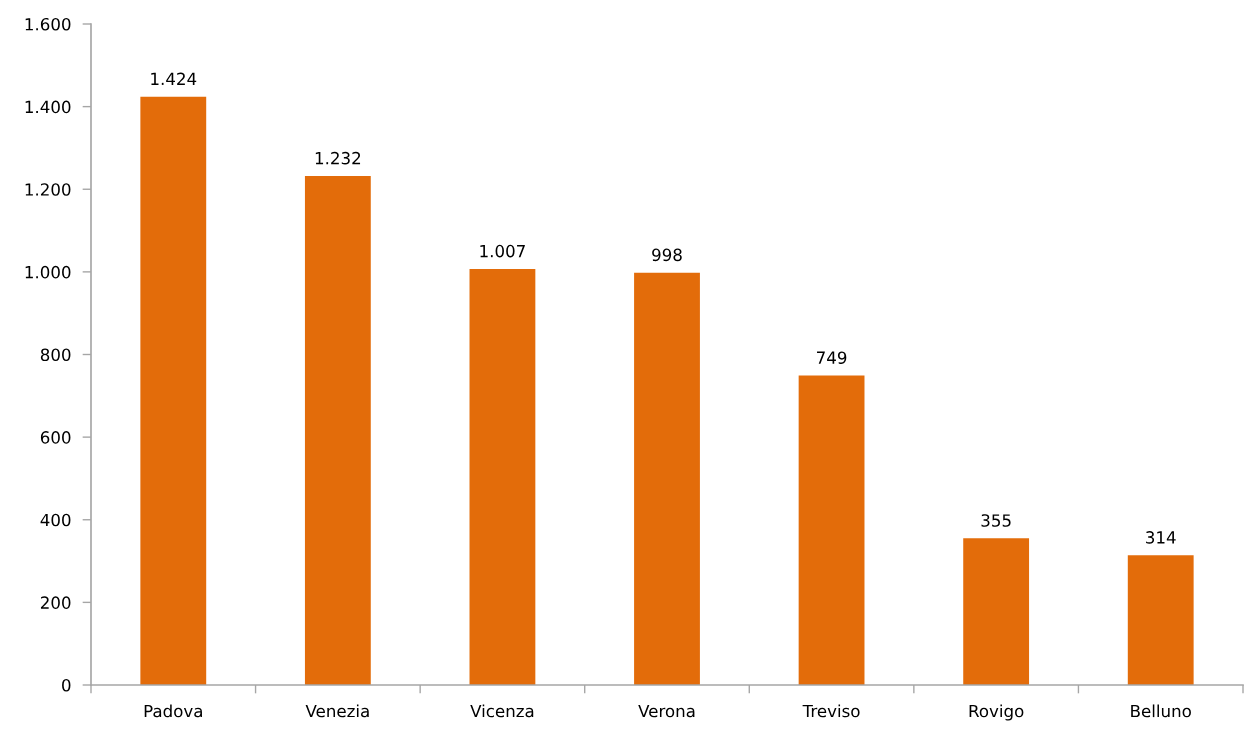  What do you see at coordinates (48, 272) in the screenshot?
I see `y-tick-label: 1.000` at bounding box center [48, 272].